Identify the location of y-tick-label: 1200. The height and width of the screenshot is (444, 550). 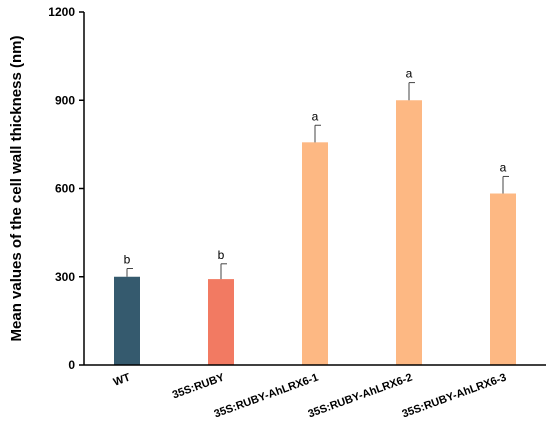
(61, 12).